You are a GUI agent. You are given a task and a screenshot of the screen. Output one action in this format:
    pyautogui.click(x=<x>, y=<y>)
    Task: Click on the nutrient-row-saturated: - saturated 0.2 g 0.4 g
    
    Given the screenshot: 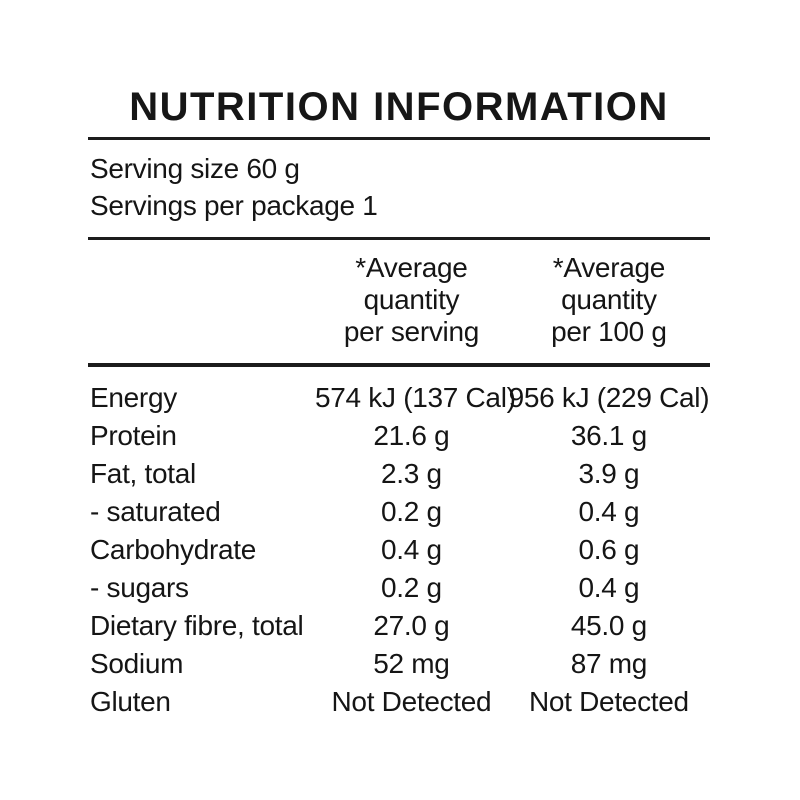 What is the action you would take?
    pyautogui.click(x=399, y=512)
    